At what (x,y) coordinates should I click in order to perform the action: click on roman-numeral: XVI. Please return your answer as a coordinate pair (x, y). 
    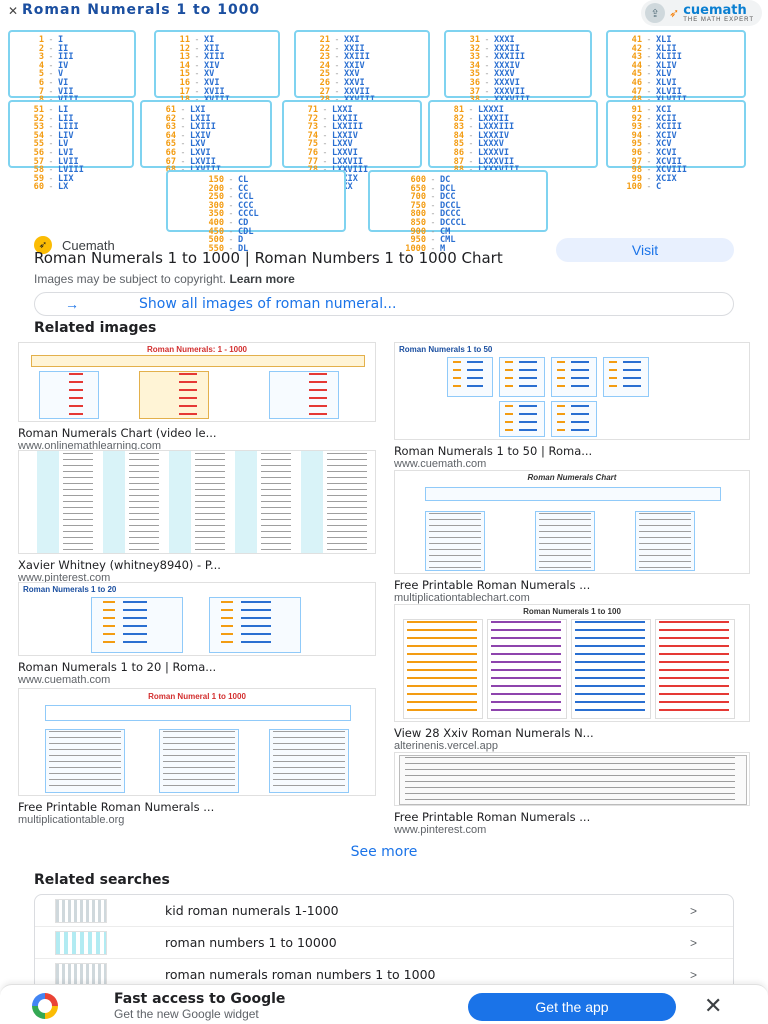
    Looking at the image, I should click on (212, 82).